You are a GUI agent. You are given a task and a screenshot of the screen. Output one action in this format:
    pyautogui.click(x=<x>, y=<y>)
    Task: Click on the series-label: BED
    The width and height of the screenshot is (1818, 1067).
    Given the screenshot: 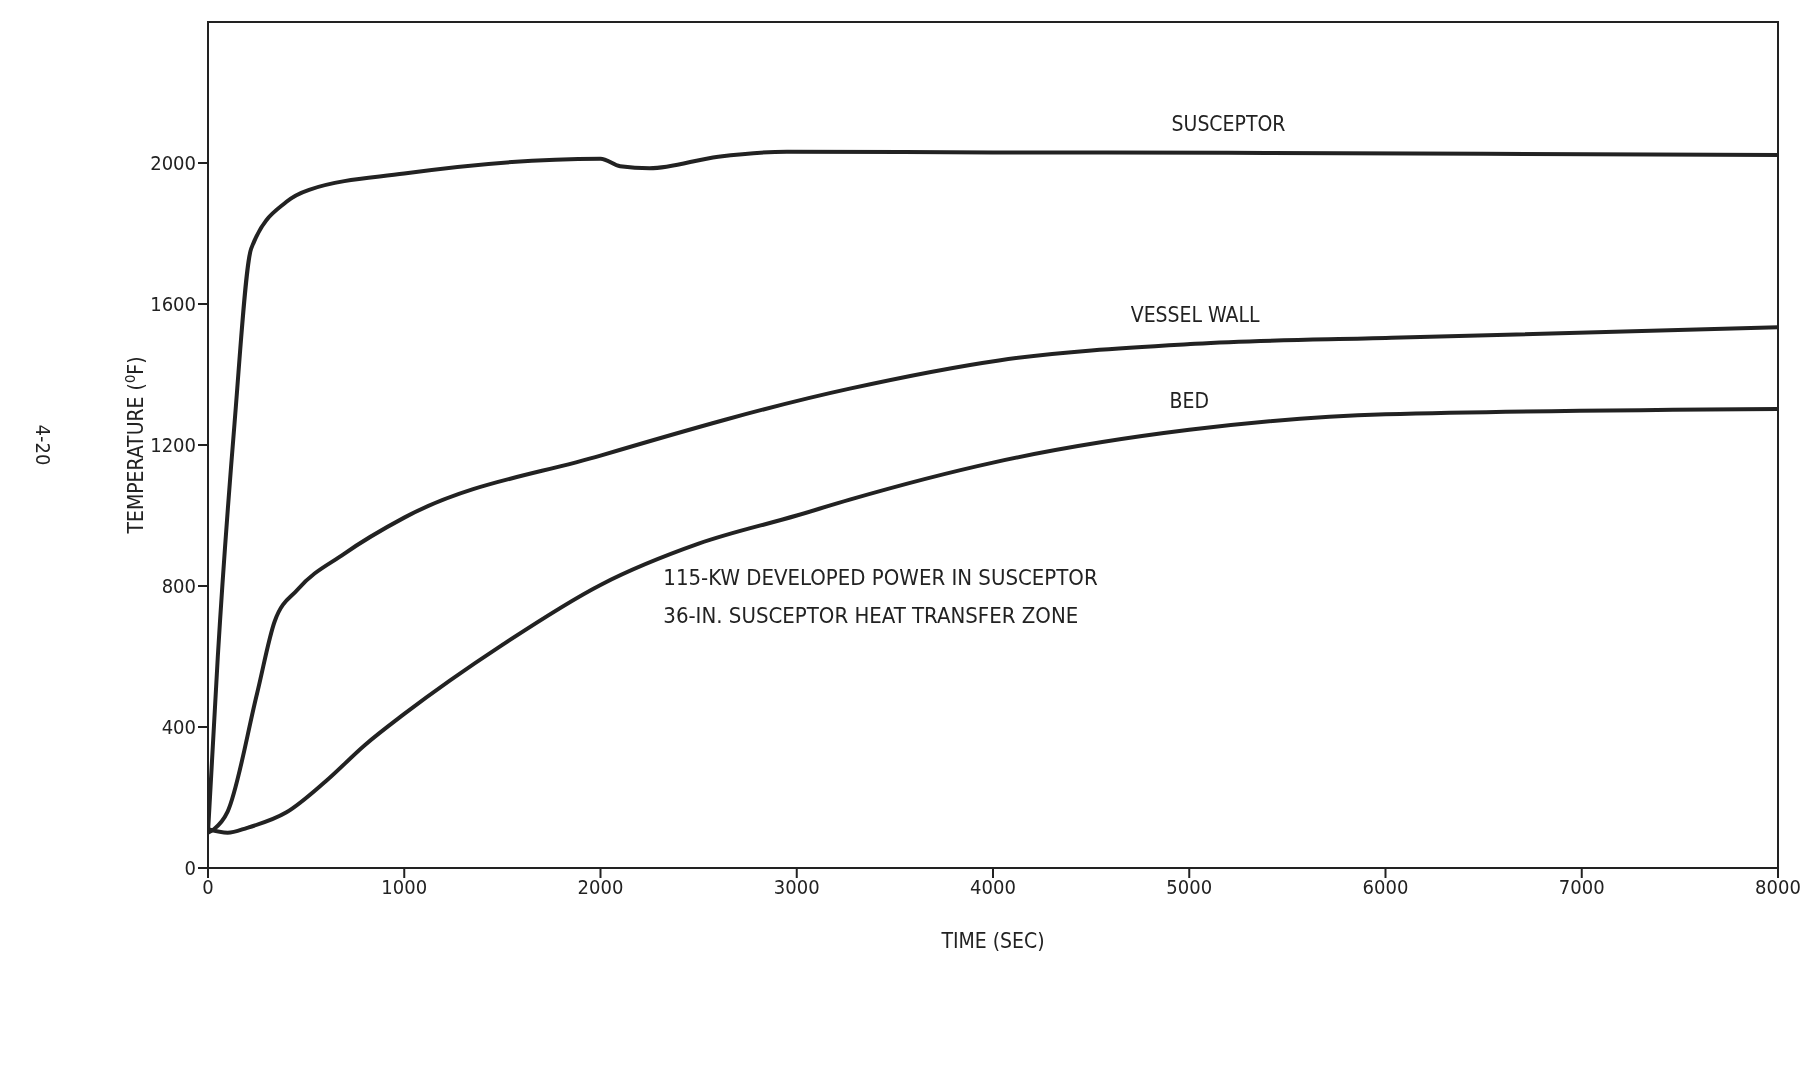 What is the action you would take?
    pyautogui.click(x=1189, y=400)
    